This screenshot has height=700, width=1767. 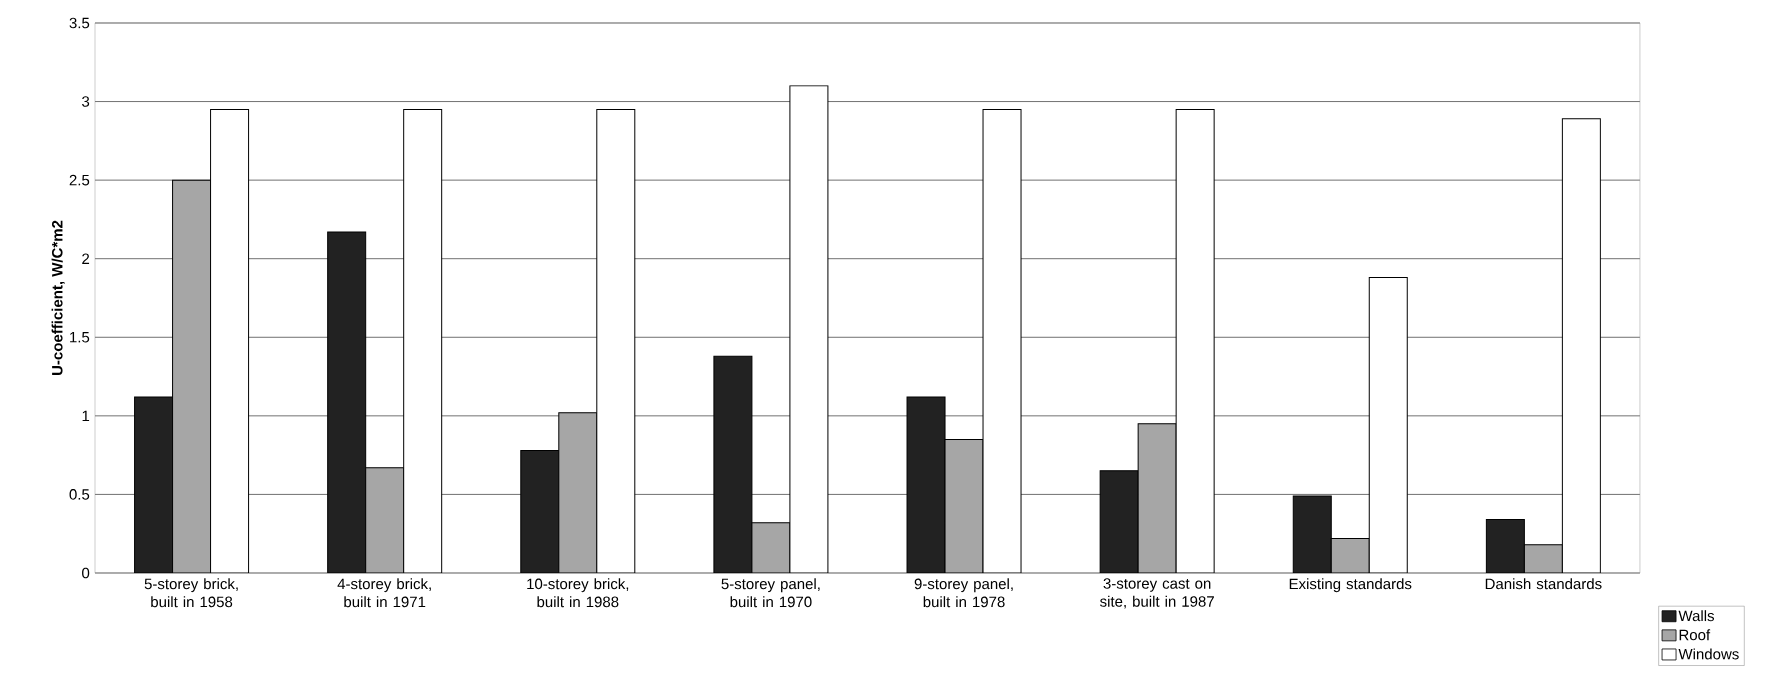 I want to click on y-tick-label: 1, so click(x=86, y=415).